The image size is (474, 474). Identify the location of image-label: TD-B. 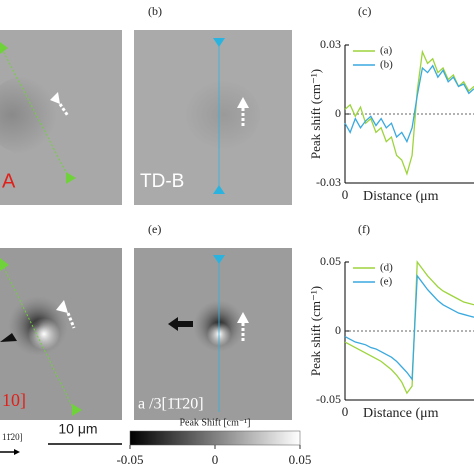
(162, 181).